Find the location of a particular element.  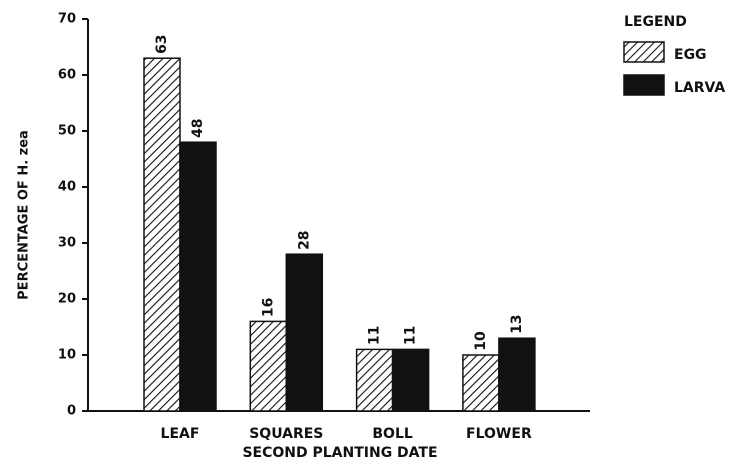

y-tick-label: 40 is located at coordinates (67, 187).